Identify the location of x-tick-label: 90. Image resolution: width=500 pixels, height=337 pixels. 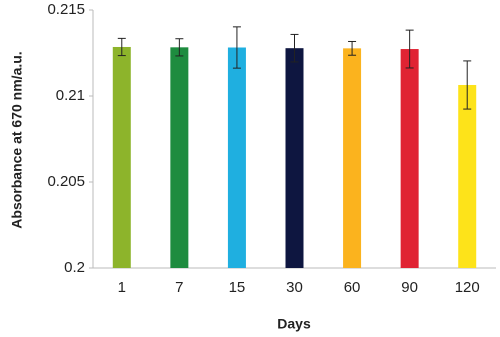
(409, 287).